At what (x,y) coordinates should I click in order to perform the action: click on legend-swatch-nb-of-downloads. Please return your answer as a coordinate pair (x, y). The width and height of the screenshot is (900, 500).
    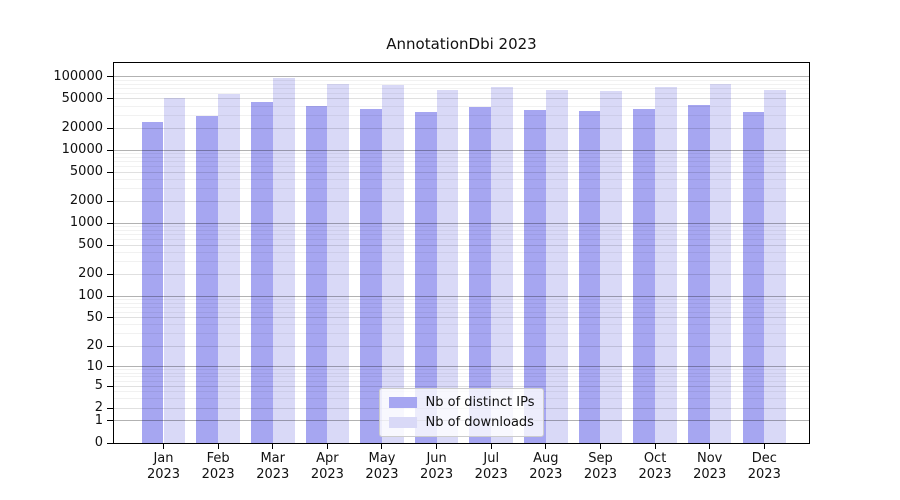
    Looking at the image, I should click on (402, 422).